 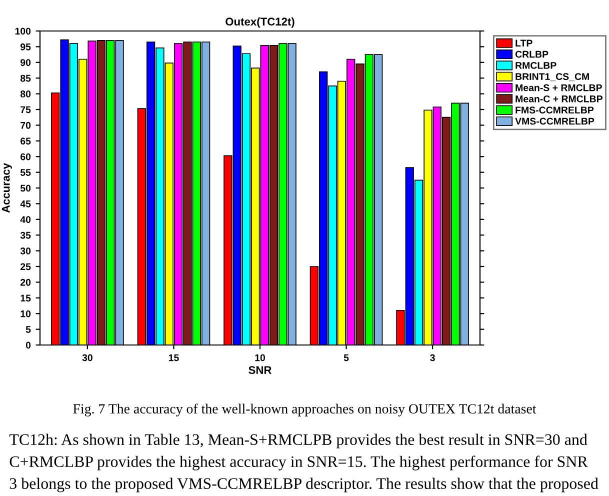 I want to click on y-tick-label: 55, so click(x=25, y=172).